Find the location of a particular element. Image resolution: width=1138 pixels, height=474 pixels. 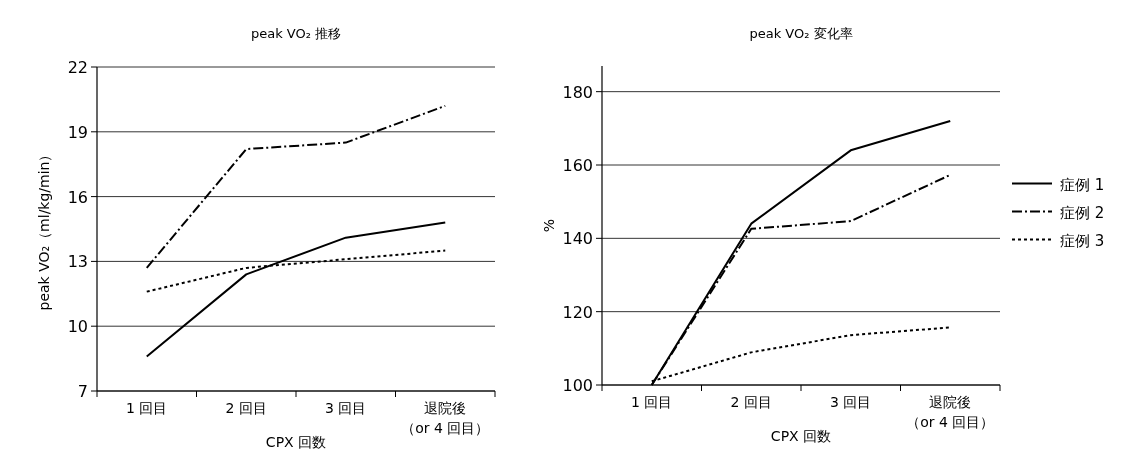

y-tick-label: 7 is located at coordinates (82, 391).